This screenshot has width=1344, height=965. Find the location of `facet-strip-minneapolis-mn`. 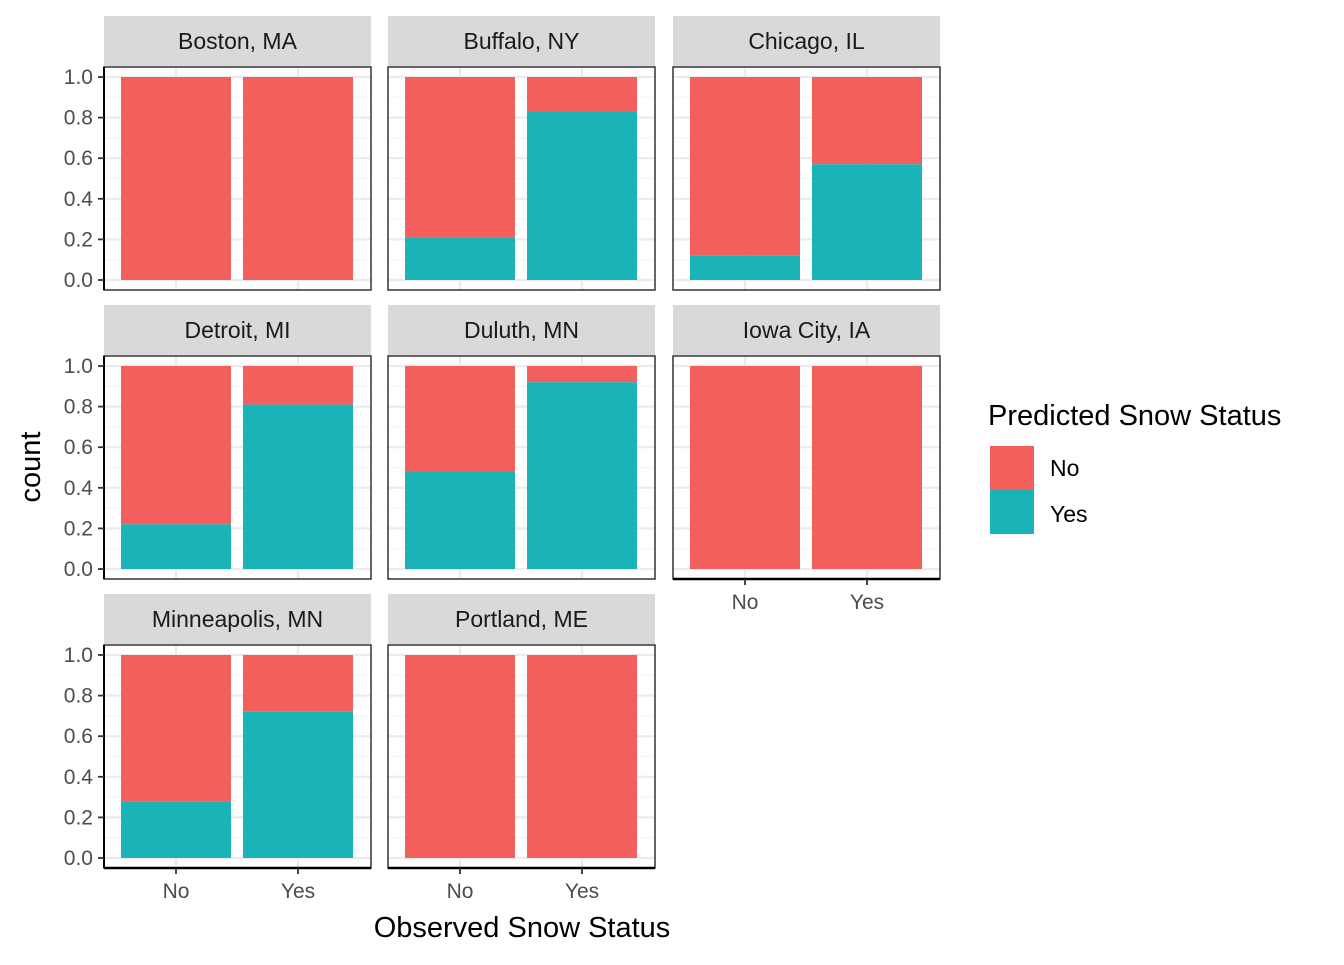

facet-strip-minneapolis-mn is located at coordinates (237, 619).